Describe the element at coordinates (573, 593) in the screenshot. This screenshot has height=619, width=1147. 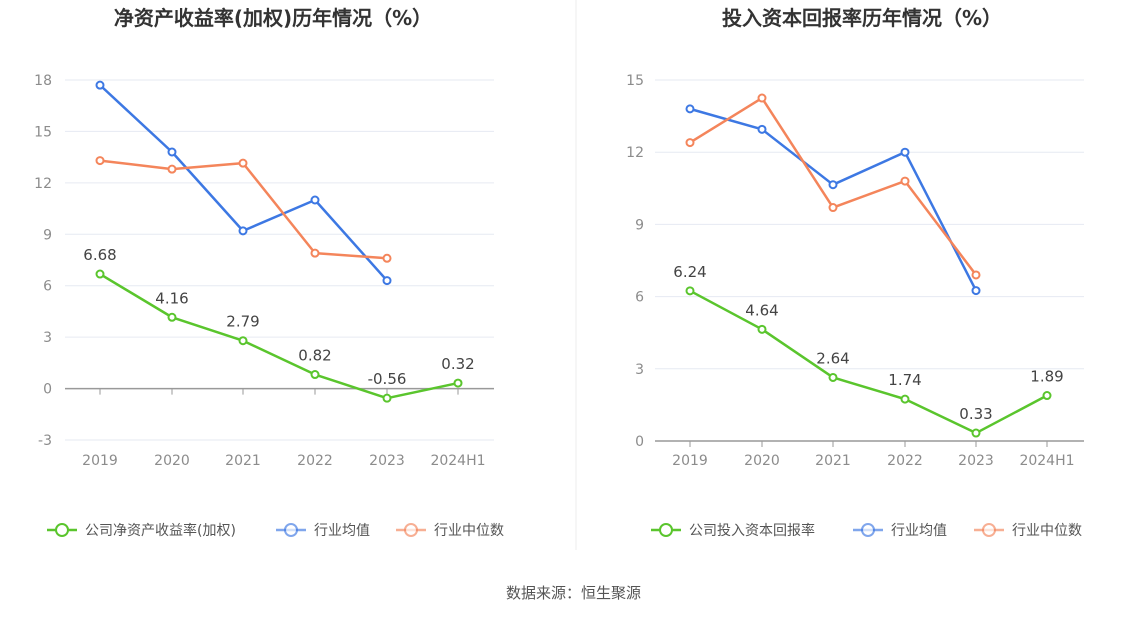
I see `data-source-note: 数据来源：恒生聚源` at that location.